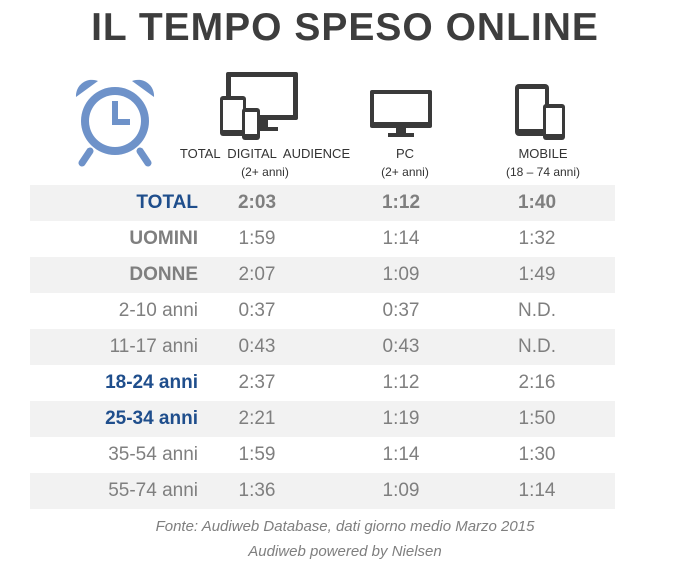 The height and width of the screenshot is (572, 690). What do you see at coordinates (322, 311) in the screenshot?
I see `table-row-2-10: 2-10 anni 0:37 0:37 N.D.` at bounding box center [322, 311].